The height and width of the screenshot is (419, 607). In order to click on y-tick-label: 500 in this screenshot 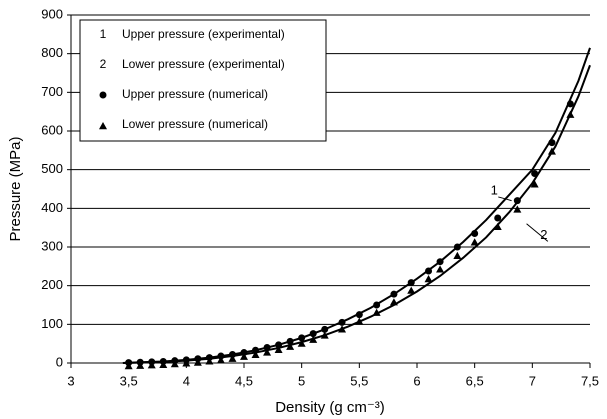, I will do `click(52, 168)`.